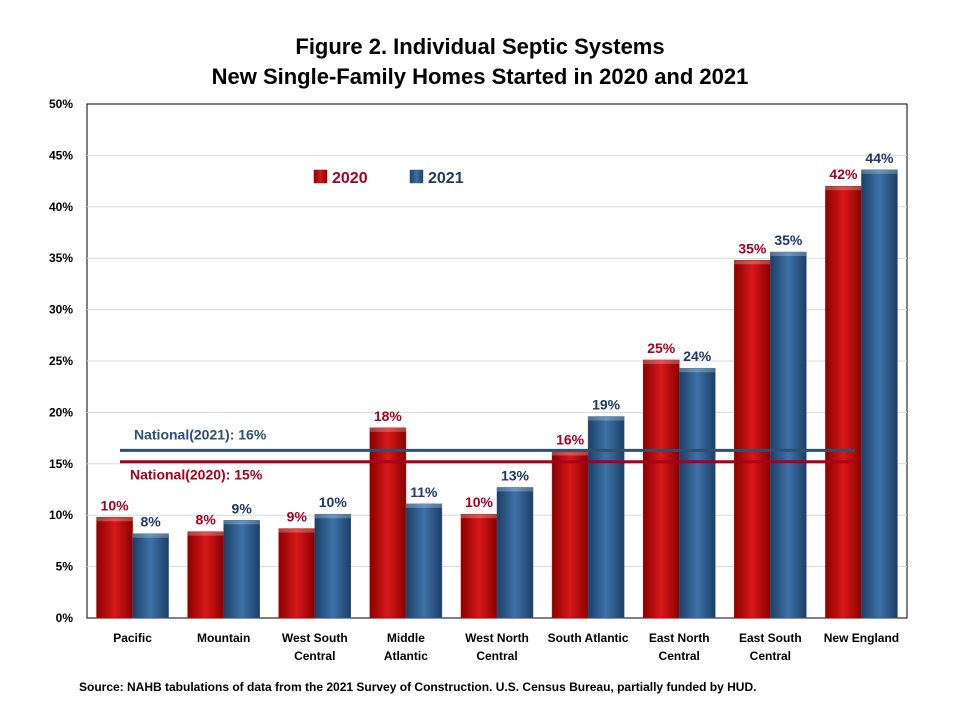  I want to click on y-axis-ticks: 0% 5% 10% 15% 20% 25% 30% 35% 40% 45% 50%, so click(61, 361).